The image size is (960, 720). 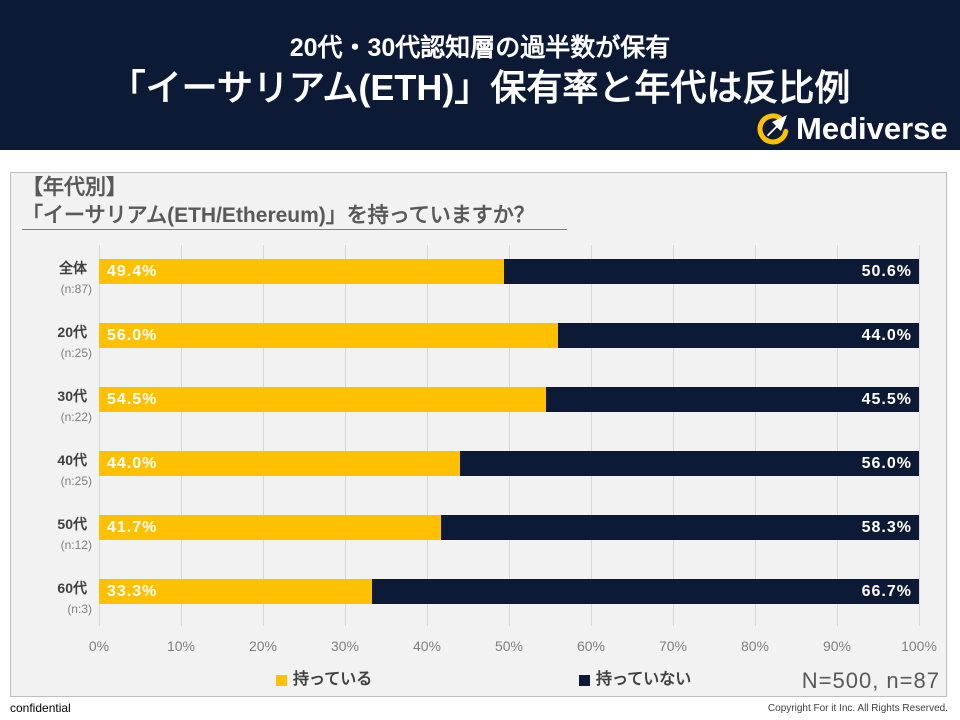 What do you see at coordinates (584, 680) in the screenshot?
I see `legend-swatch-not-holding` at bounding box center [584, 680].